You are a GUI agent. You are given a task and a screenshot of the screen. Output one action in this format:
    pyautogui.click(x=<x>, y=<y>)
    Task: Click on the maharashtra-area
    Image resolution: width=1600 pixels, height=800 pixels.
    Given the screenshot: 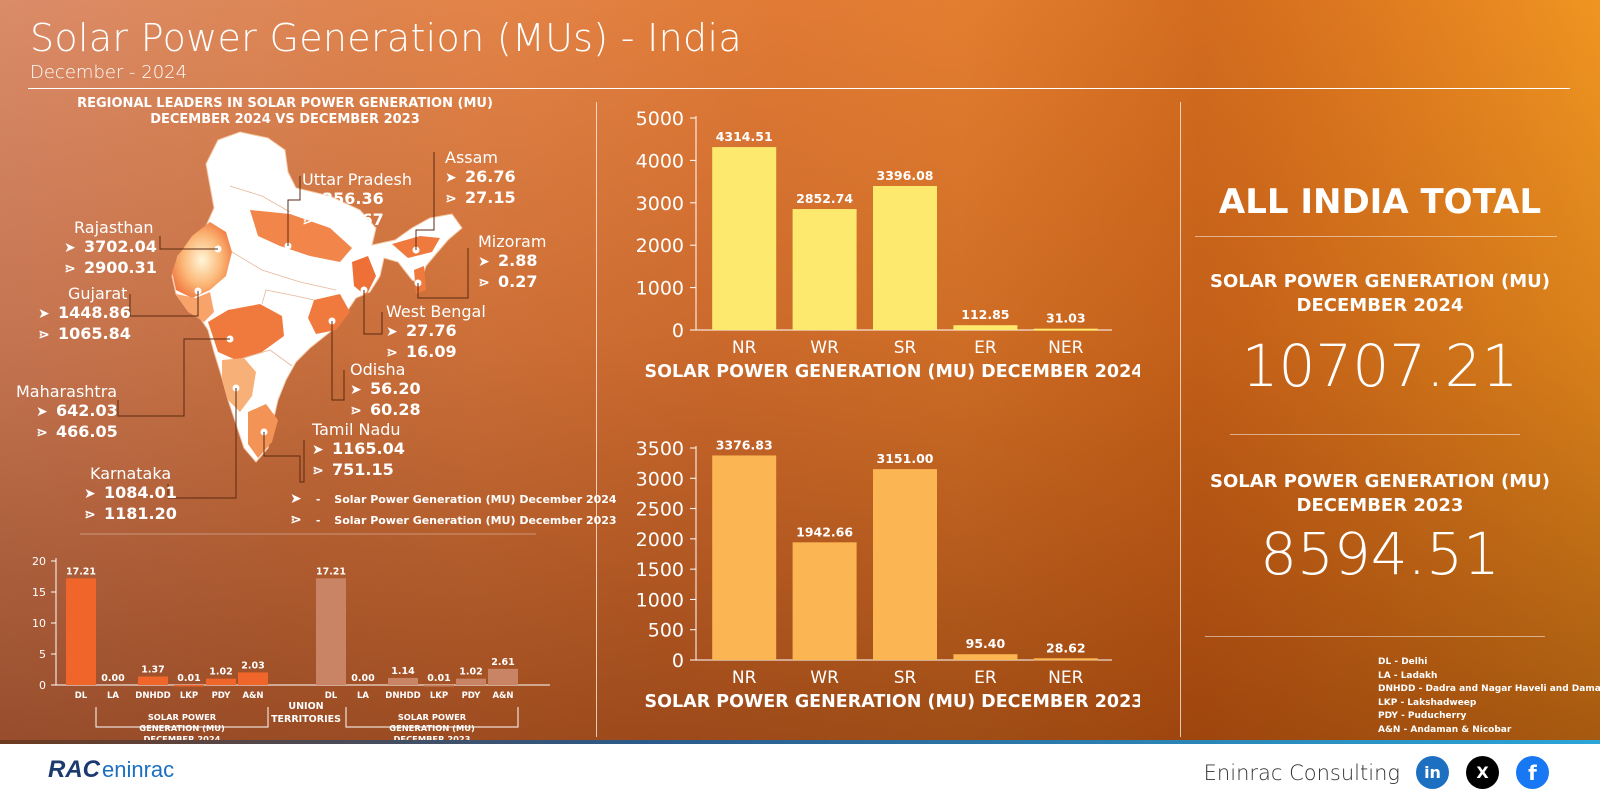 What is the action you would take?
    pyautogui.click(x=246, y=332)
    